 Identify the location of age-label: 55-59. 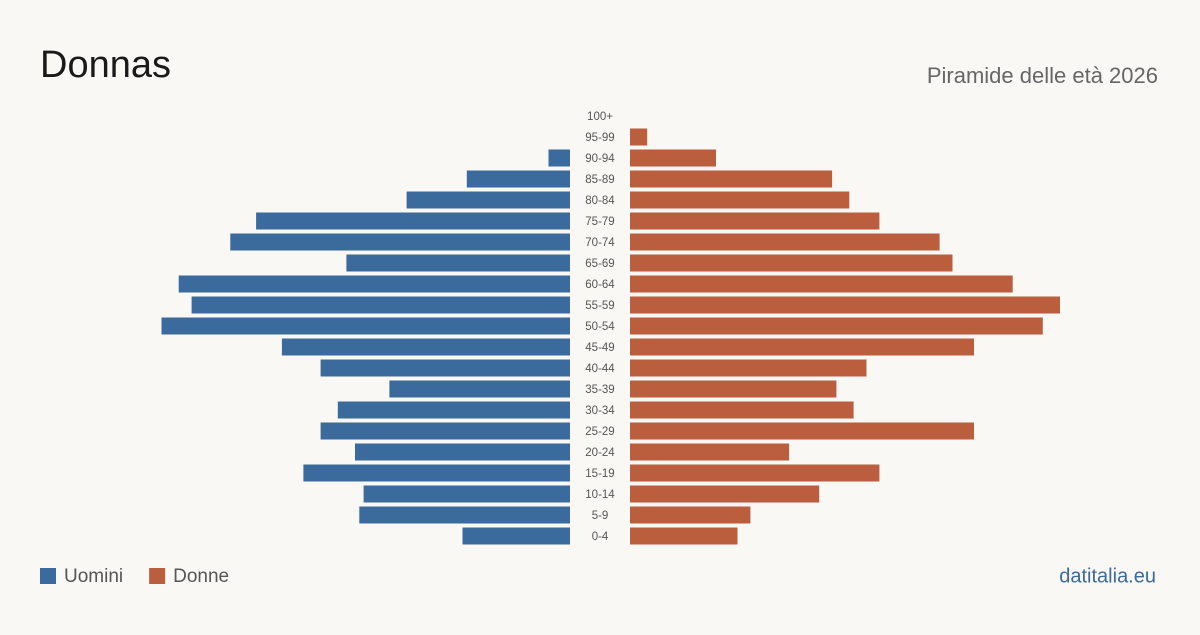
(599, 306).